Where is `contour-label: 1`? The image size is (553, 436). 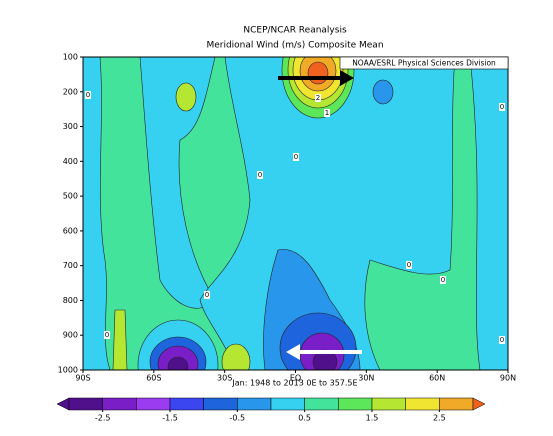 contour-label: 1 is located at coordinates (327, 113).